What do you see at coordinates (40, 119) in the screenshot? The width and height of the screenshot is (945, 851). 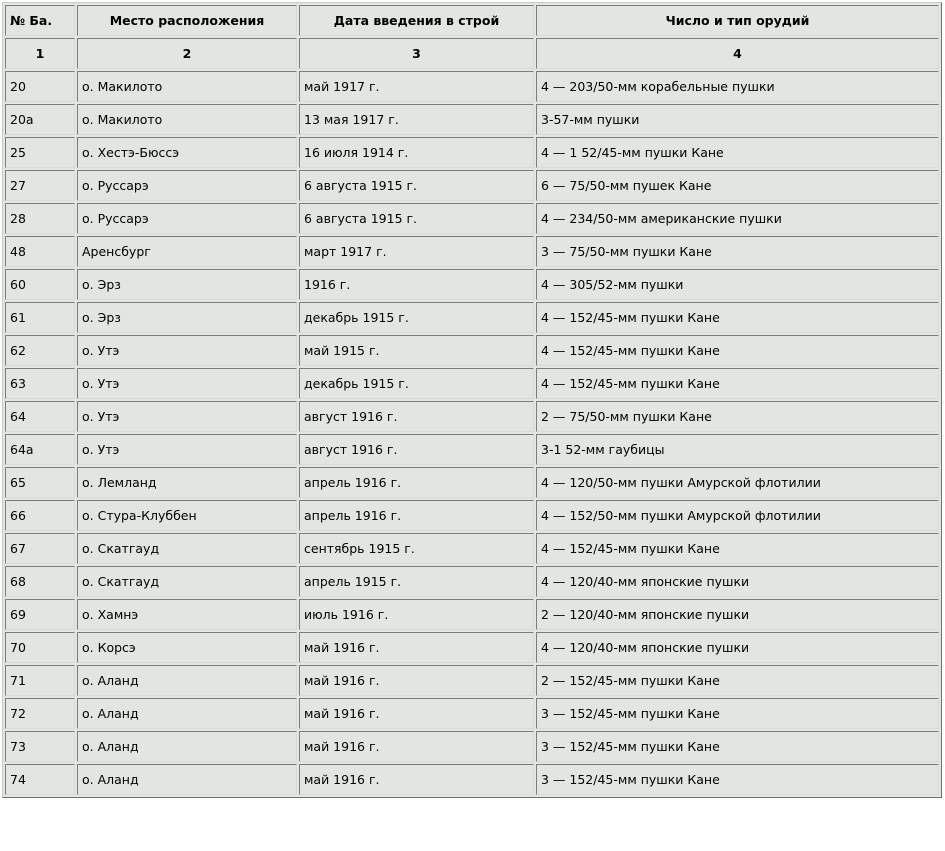 I see `battery-number-cell: 20а` at bounding box center [40, 119].